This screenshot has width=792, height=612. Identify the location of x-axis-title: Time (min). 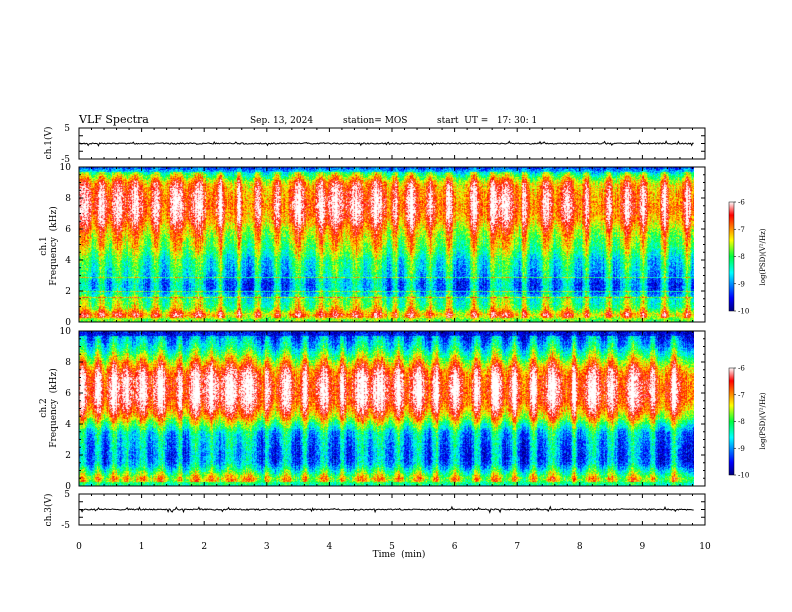
(399, 554).